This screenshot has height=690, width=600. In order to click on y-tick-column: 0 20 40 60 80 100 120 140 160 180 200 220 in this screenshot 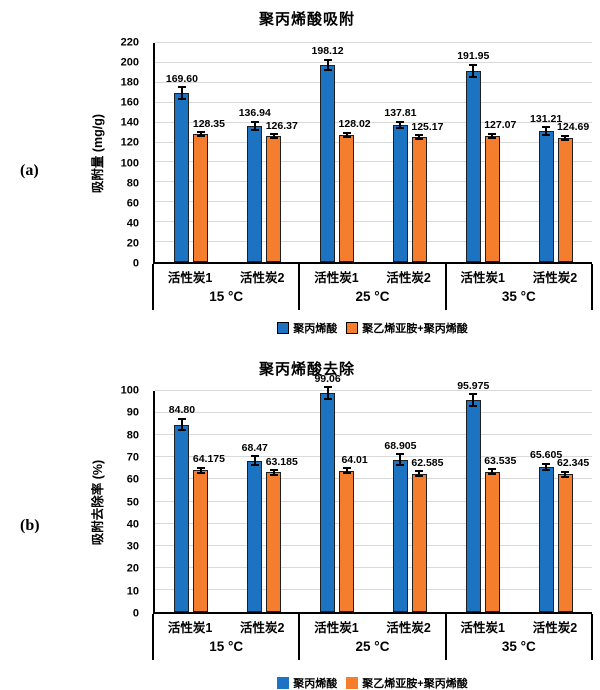, I will do `click(126, 153)`.